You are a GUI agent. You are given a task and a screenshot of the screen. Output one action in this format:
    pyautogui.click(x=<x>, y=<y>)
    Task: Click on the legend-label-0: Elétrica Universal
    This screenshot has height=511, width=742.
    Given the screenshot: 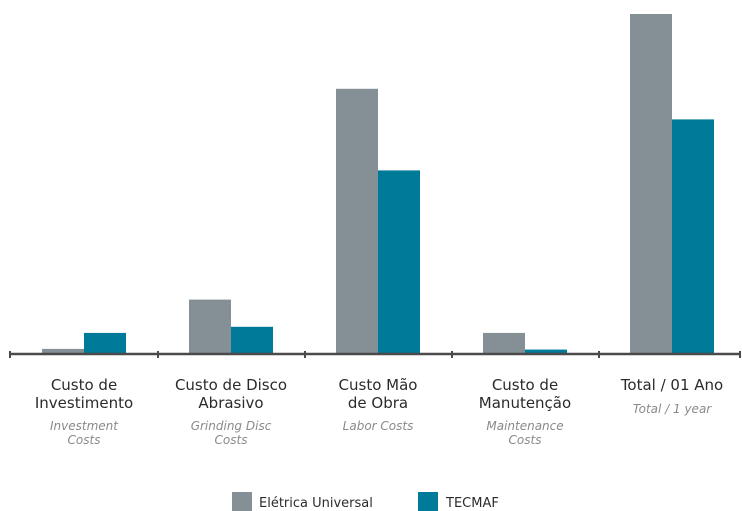 What is the action you would take?
    pyautogui.click(x=316, y=503)
    